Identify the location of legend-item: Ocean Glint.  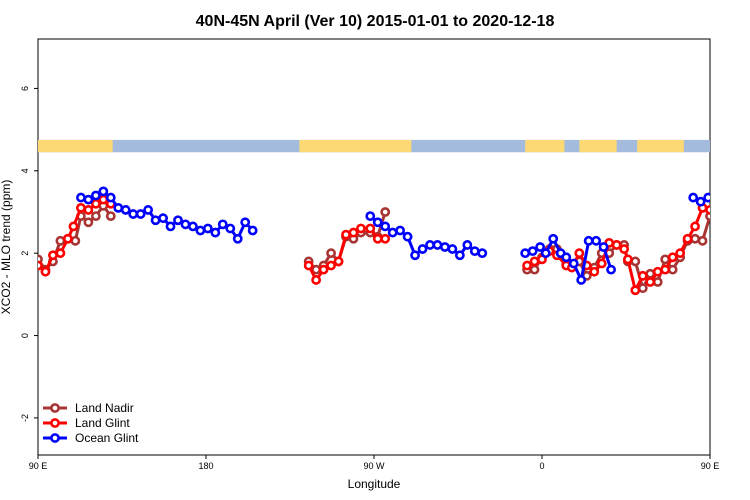
(91, 438).